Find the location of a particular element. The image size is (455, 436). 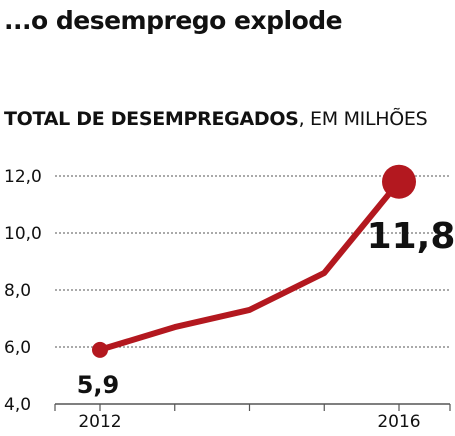

y-tick-label: 6,0 is located at coordinates (17, 348).